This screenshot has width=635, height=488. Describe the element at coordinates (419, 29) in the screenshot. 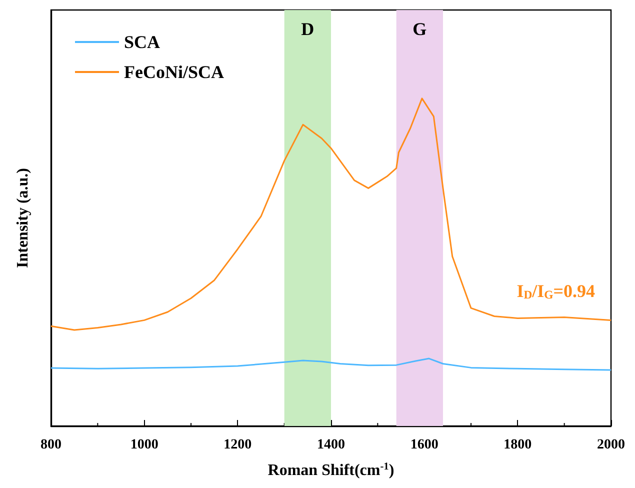

I see `band-label: G` at that location.